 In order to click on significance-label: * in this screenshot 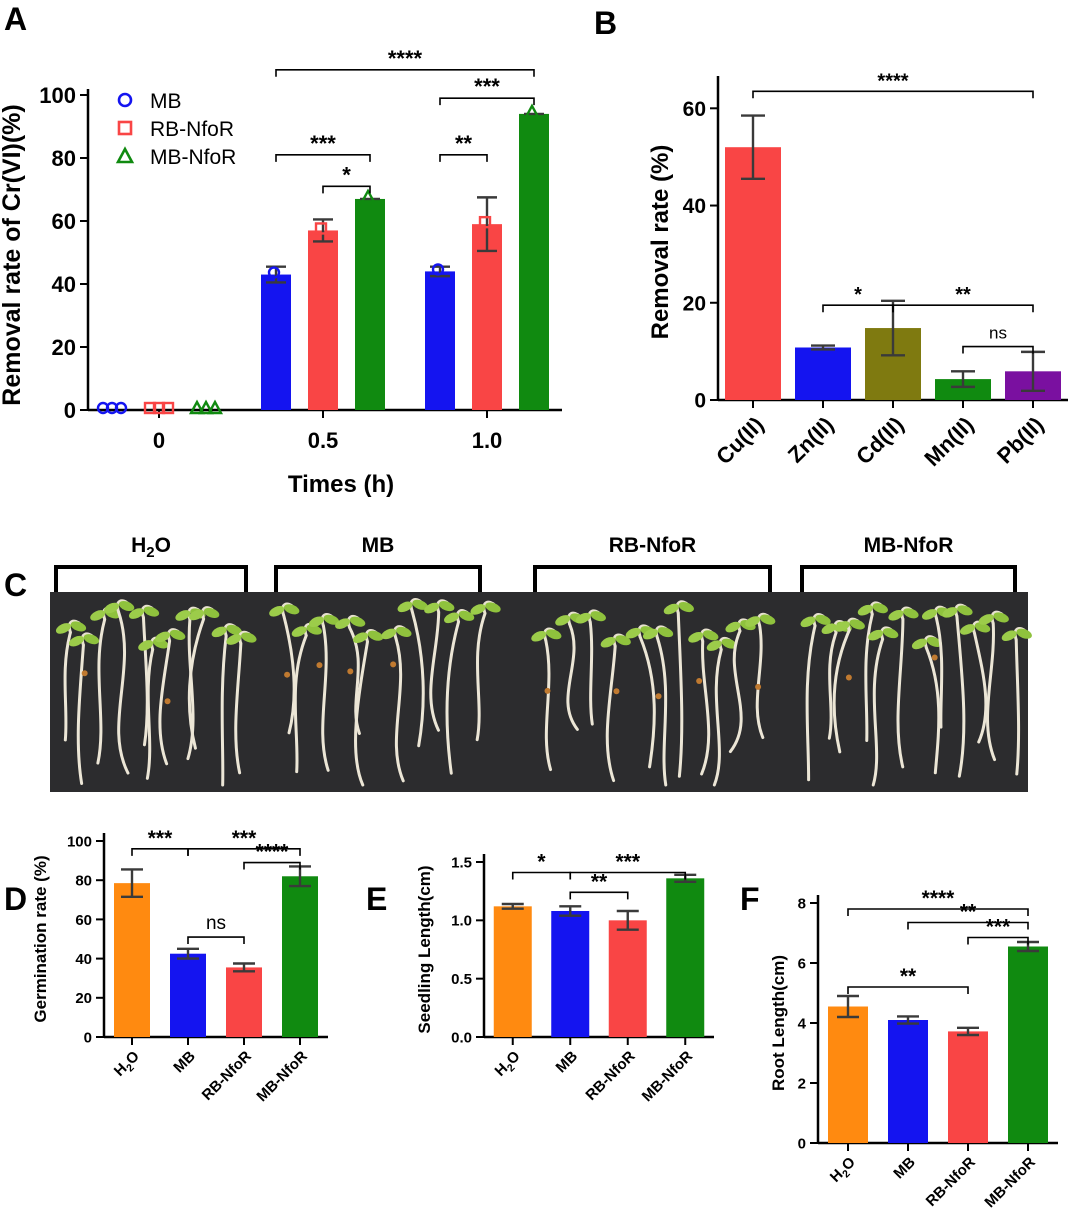, I will do `click(346, 174)`.